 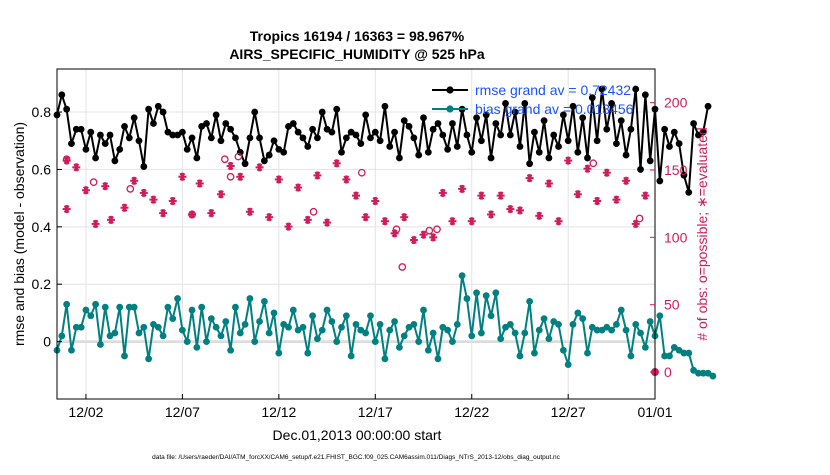 What do you see at coordinates (668, 372) in the screenshot?
I see `y-right-tick-label: 0` at bounding box center [668, 372].